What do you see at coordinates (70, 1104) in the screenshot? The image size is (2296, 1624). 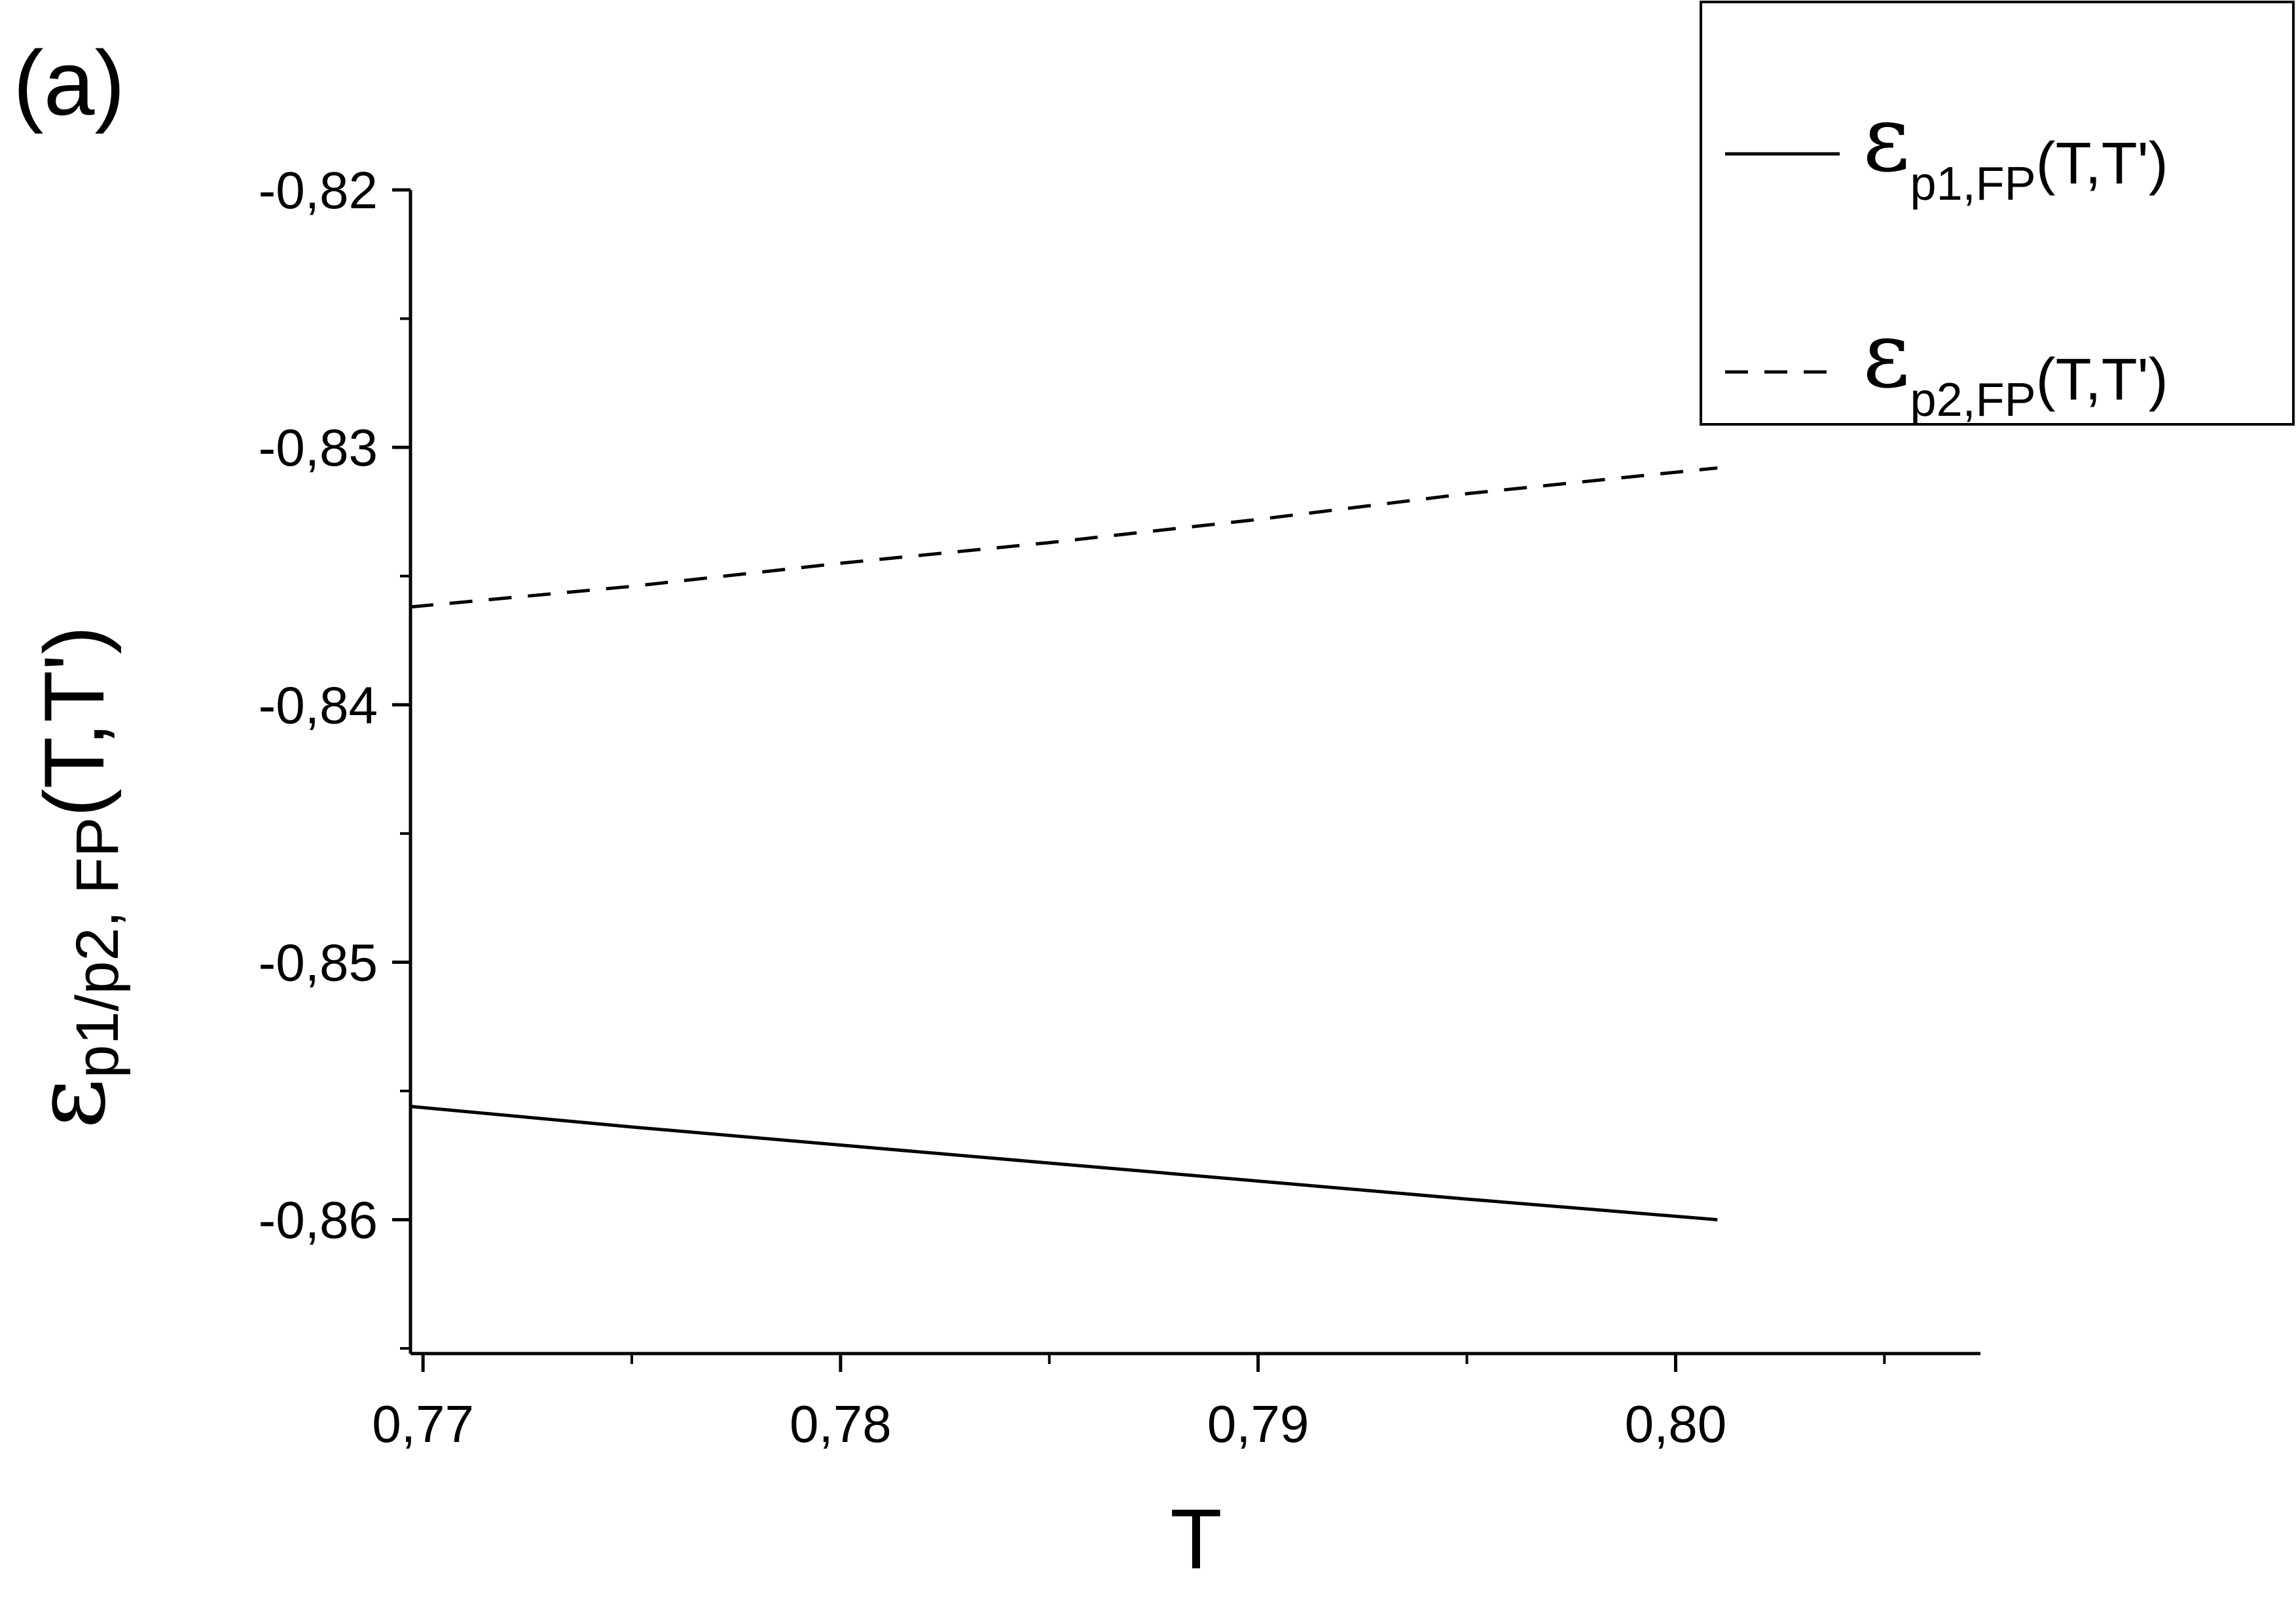 I see `y-axis-title-symbol: ε` at bounding box center [70, 1104].